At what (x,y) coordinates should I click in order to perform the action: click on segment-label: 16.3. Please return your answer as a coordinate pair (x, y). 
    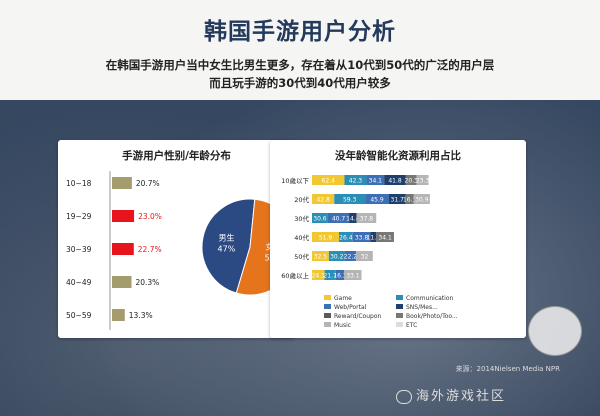
    Looking at the image, I should click on (340, 276).